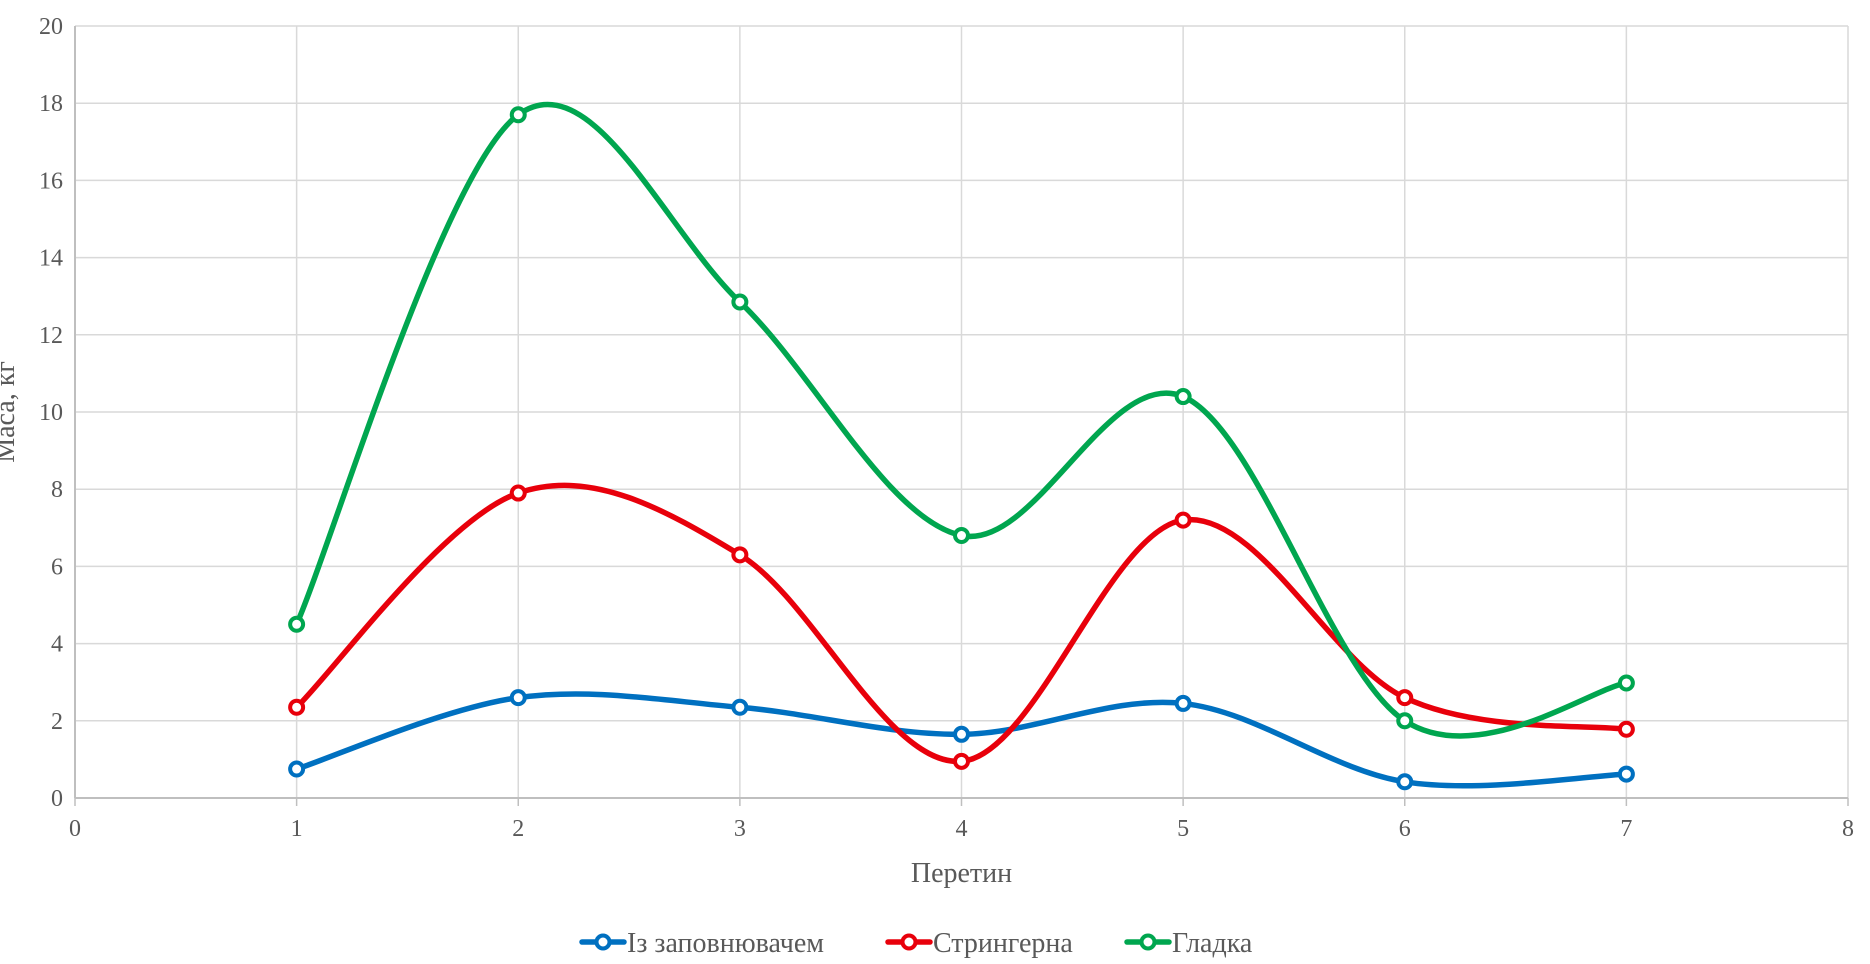 The width and height of the screenshot is (1870, 964). What do you see at coordinates (1212, 943) in the screenshot?
I see `legend-label: Гладка` at bounding box center [1212, 943].